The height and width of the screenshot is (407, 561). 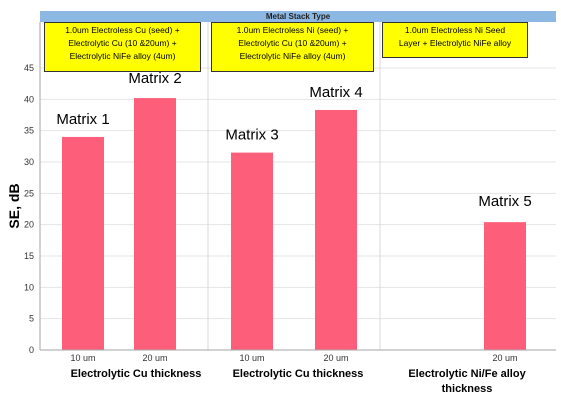 What do you see at coordinates (29, 256) in the screenshot?
I see `y-tick-label: 15` at bounding box center [29, 256].